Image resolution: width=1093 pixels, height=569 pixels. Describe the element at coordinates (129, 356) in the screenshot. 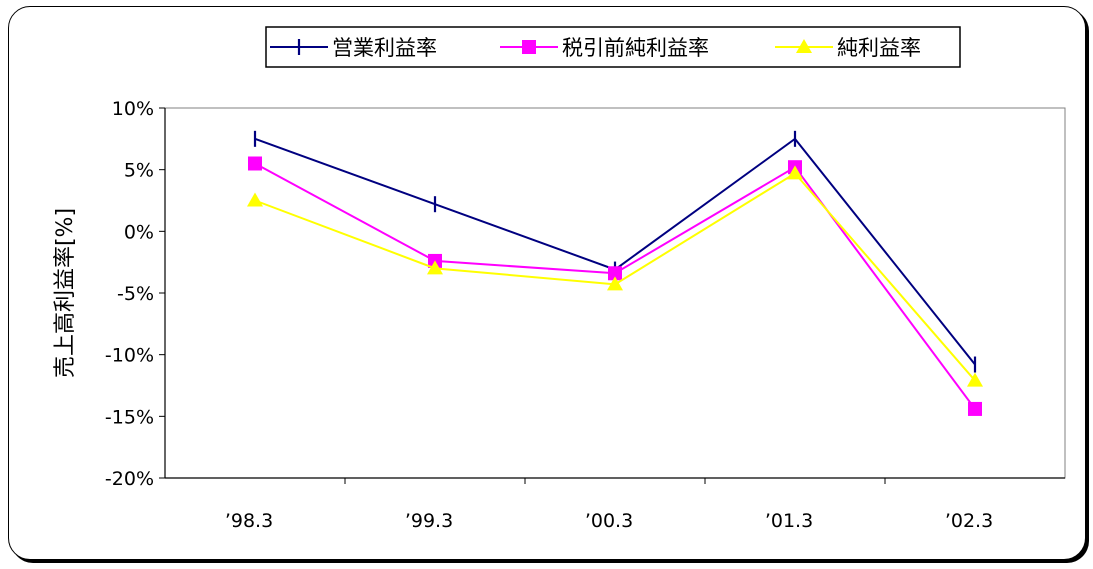

I see `y-tick-label: -10%` at that location.